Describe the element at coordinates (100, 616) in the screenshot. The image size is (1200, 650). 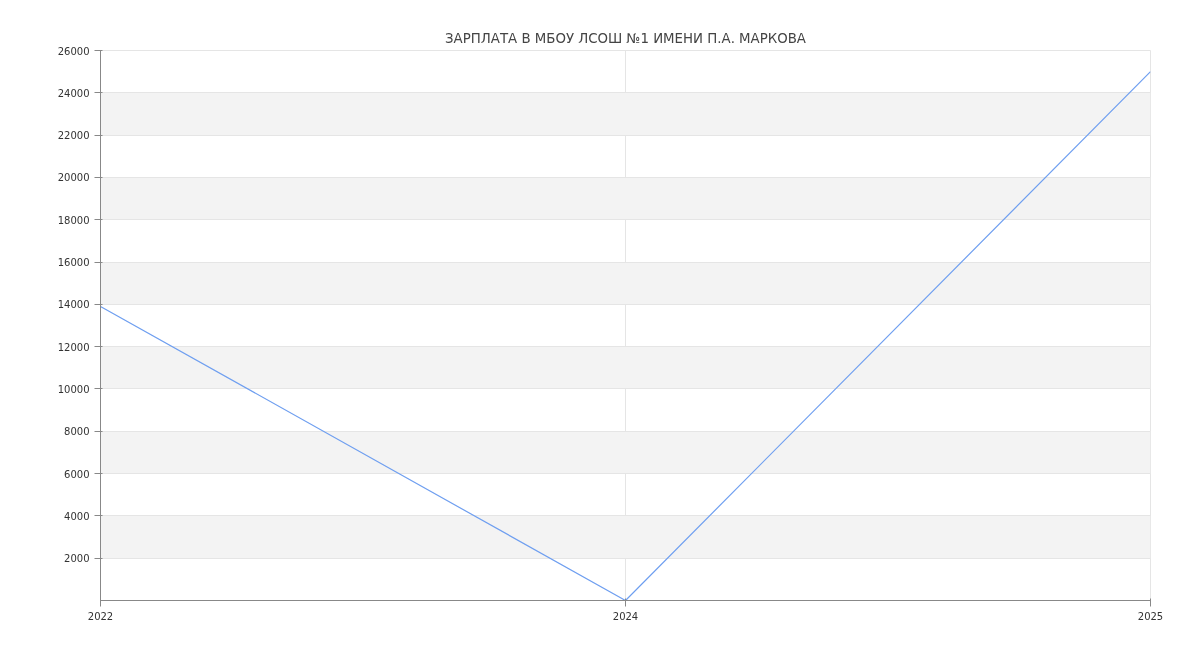
I see `x-tick-label: 2022` at that location.